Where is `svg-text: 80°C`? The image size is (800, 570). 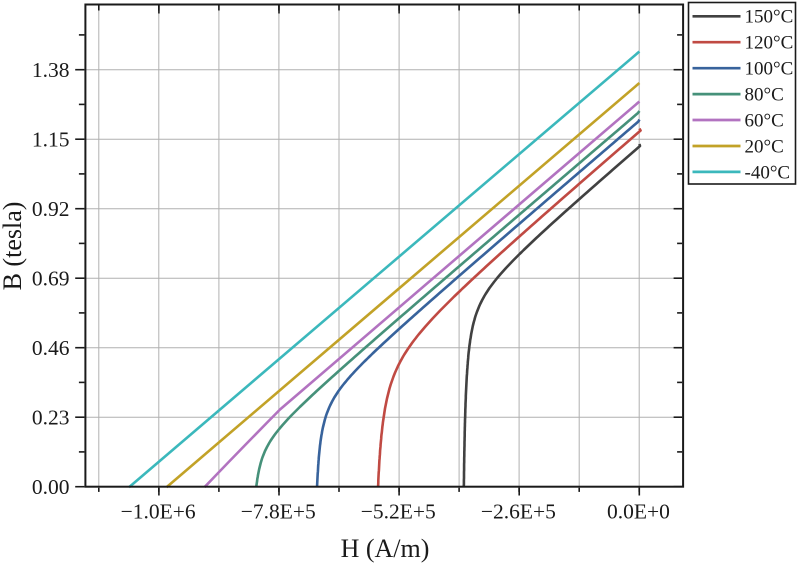 svg-text: 80°C is located at coordinates (764, 95).